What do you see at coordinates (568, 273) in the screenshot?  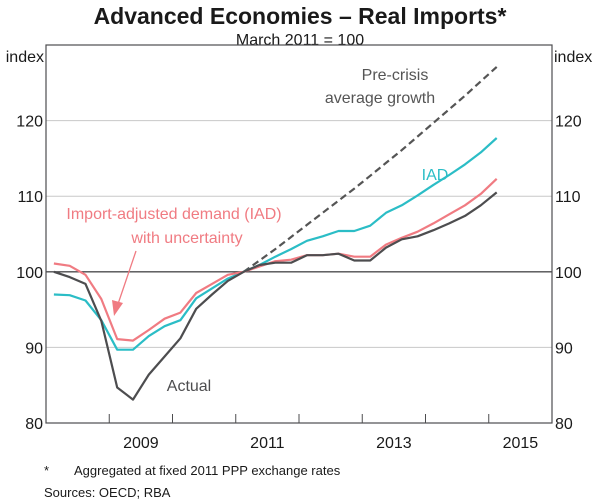 I see `y-tick-label-right-100: 100` at bounding box center [568, 273].